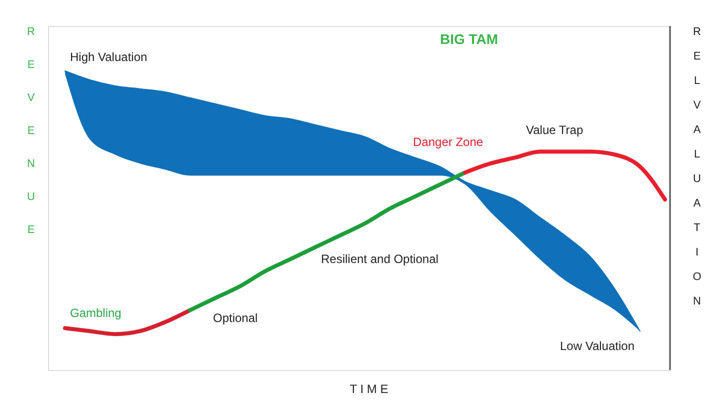 The image size is (723, 410). Describe the element at coordinates (469, 39) in the screenshot. I see `text: BIG TAM` at that location.